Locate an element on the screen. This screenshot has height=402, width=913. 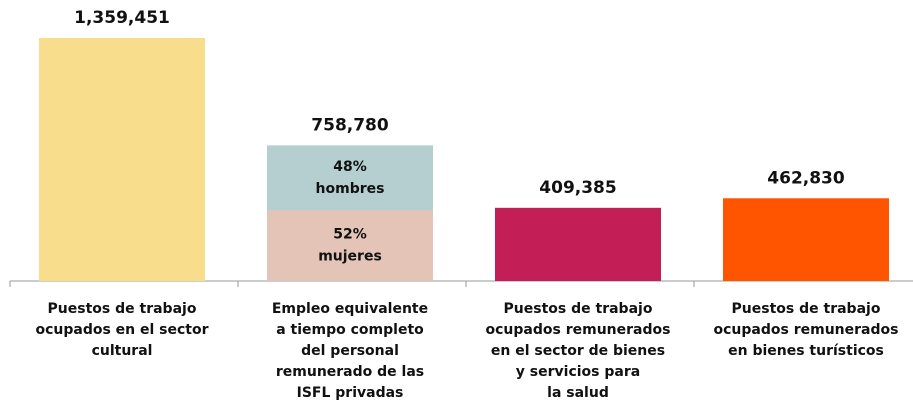
x-tick-label: remunerado de las is located at coordinates (350, 372).